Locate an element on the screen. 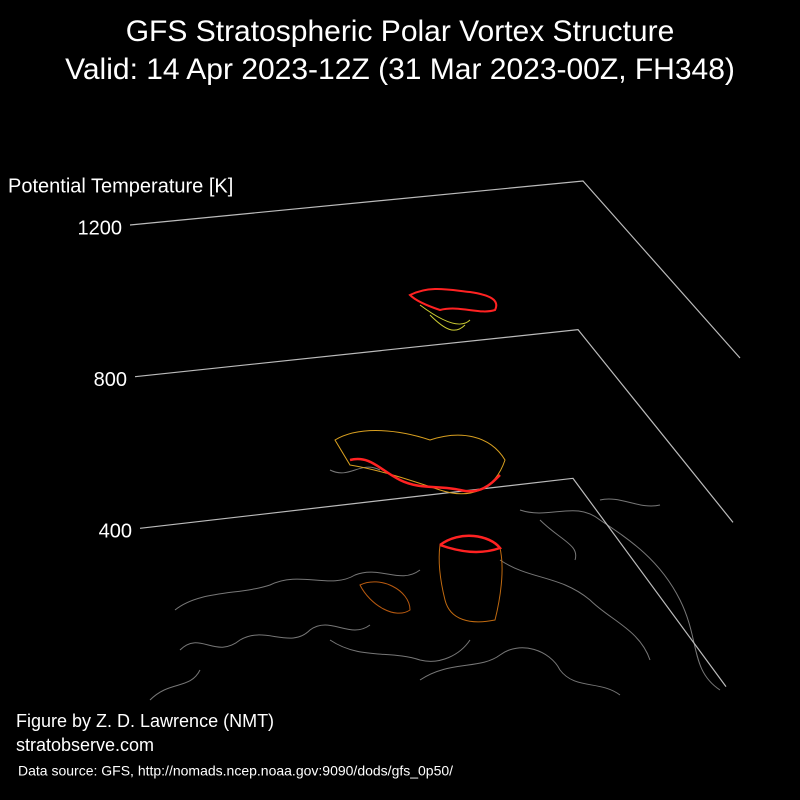  z-tick-label: 800 is located at coordinates (110, 380).